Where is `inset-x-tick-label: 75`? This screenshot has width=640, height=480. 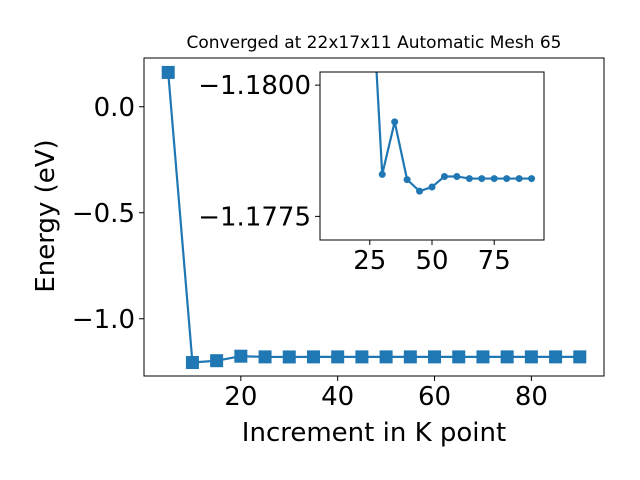
inset-x-tick-label: 75 is located at coordinates (494, 261).